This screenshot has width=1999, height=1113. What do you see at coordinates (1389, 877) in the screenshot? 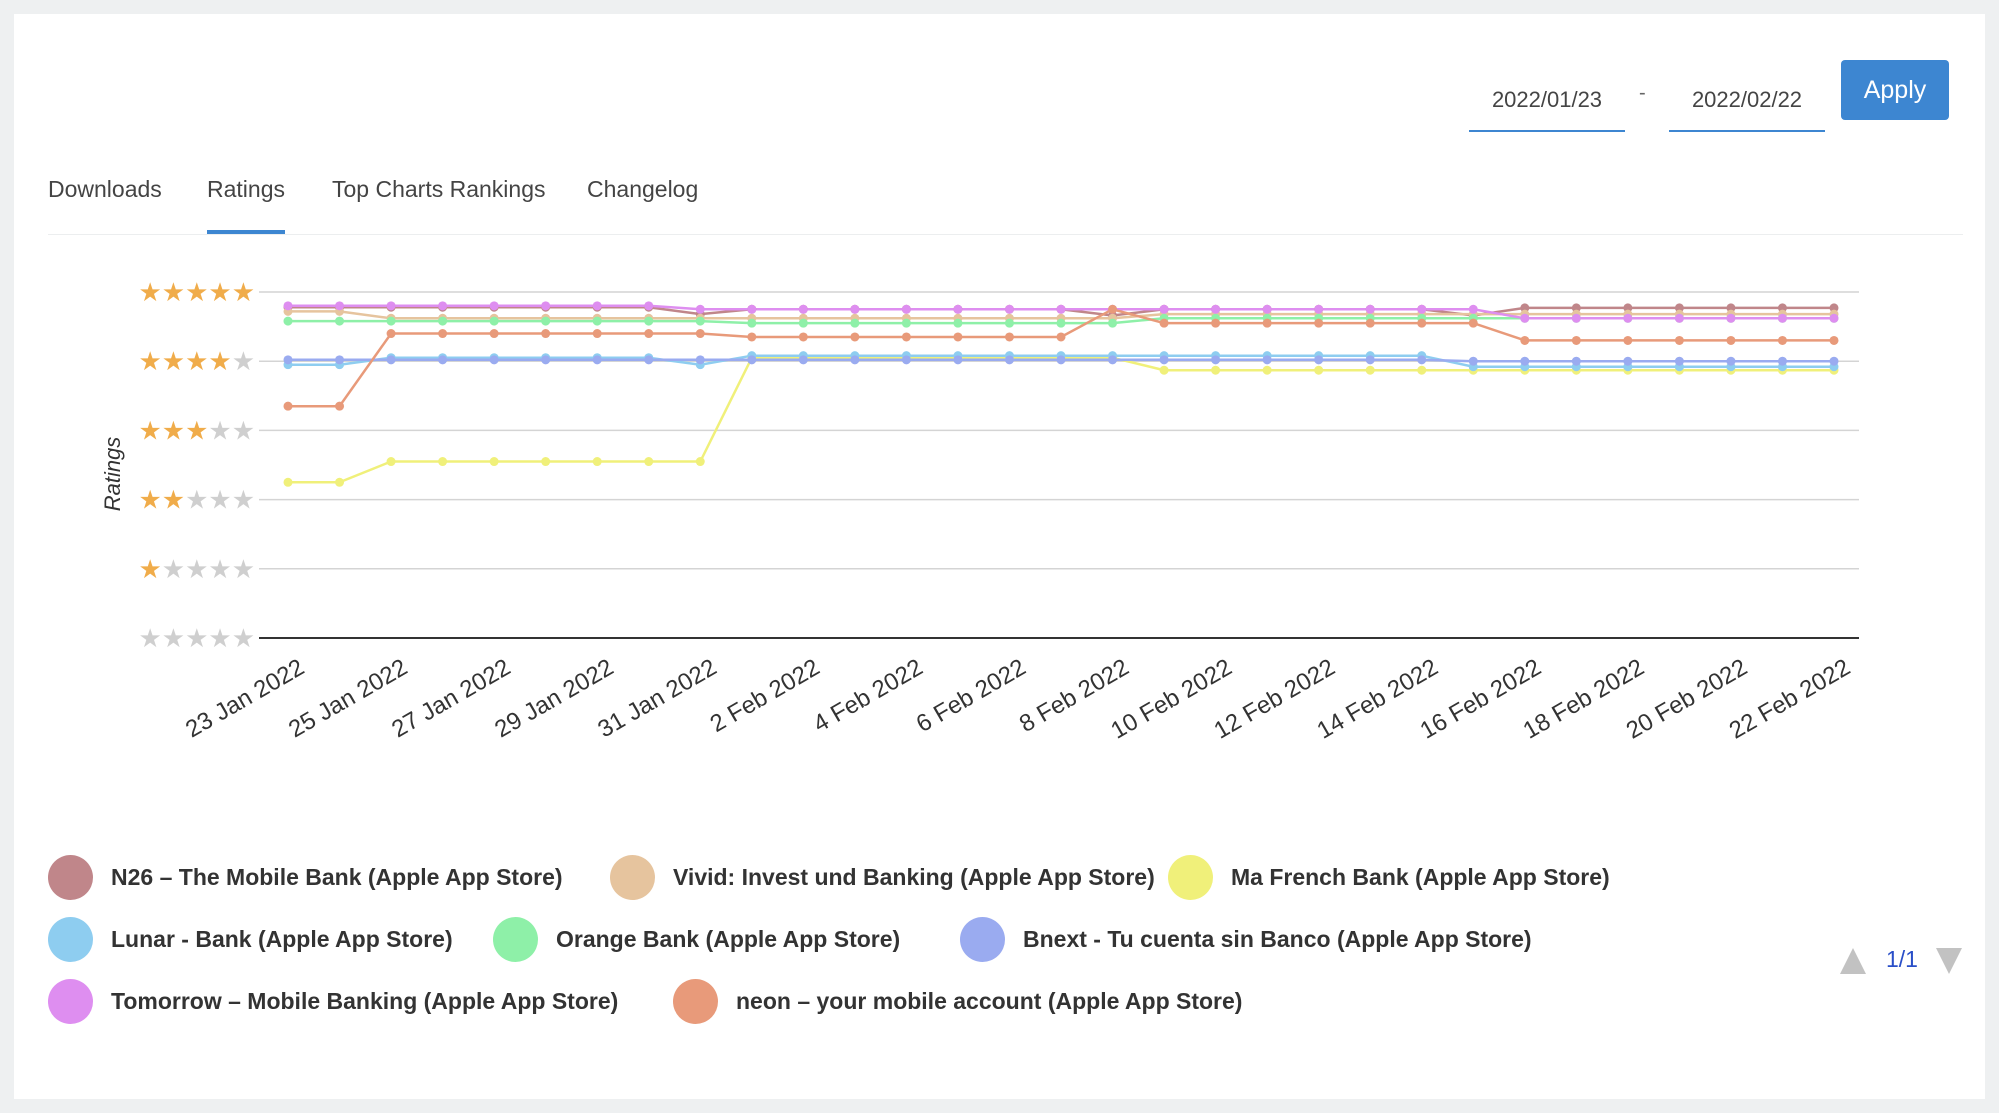
I see `legend-item: Ma French Bank (Apple App Store)` at bounding box center [1389, 877].